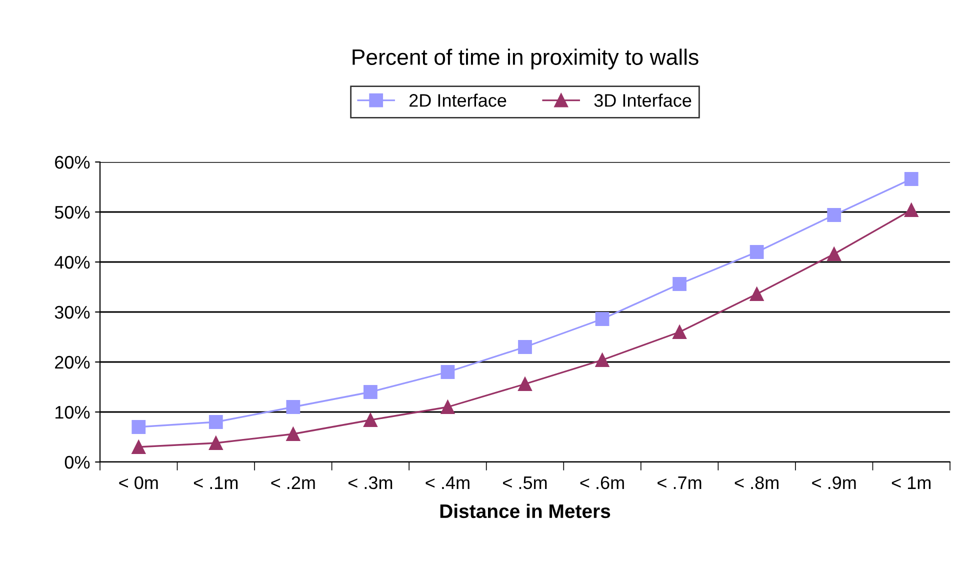 The image size is (956, 578). I want to click on y-tick-label: 0%, so click(77, 462).